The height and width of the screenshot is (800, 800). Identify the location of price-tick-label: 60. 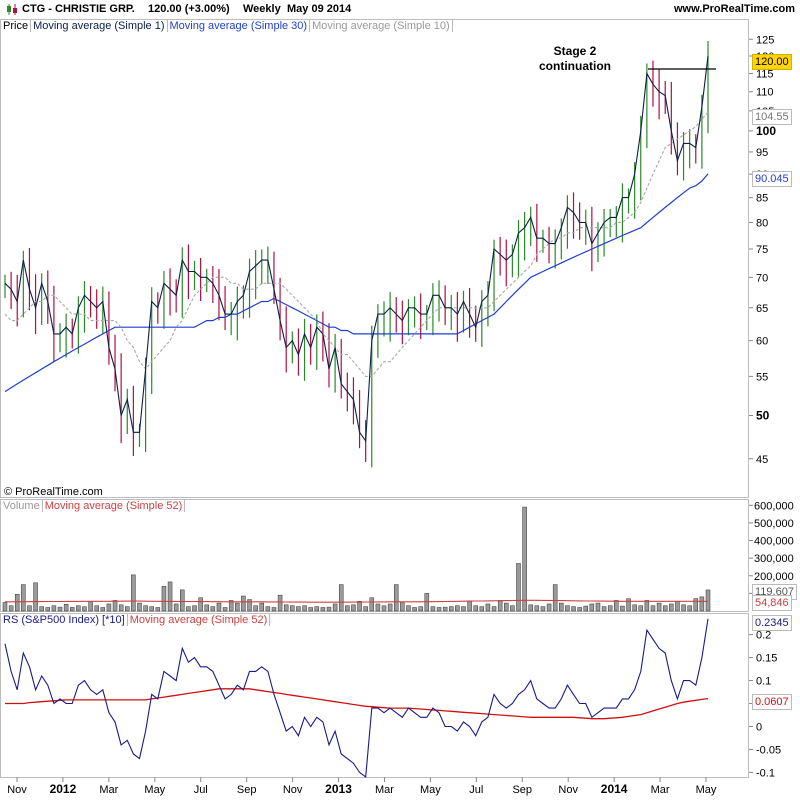
(762, 342).